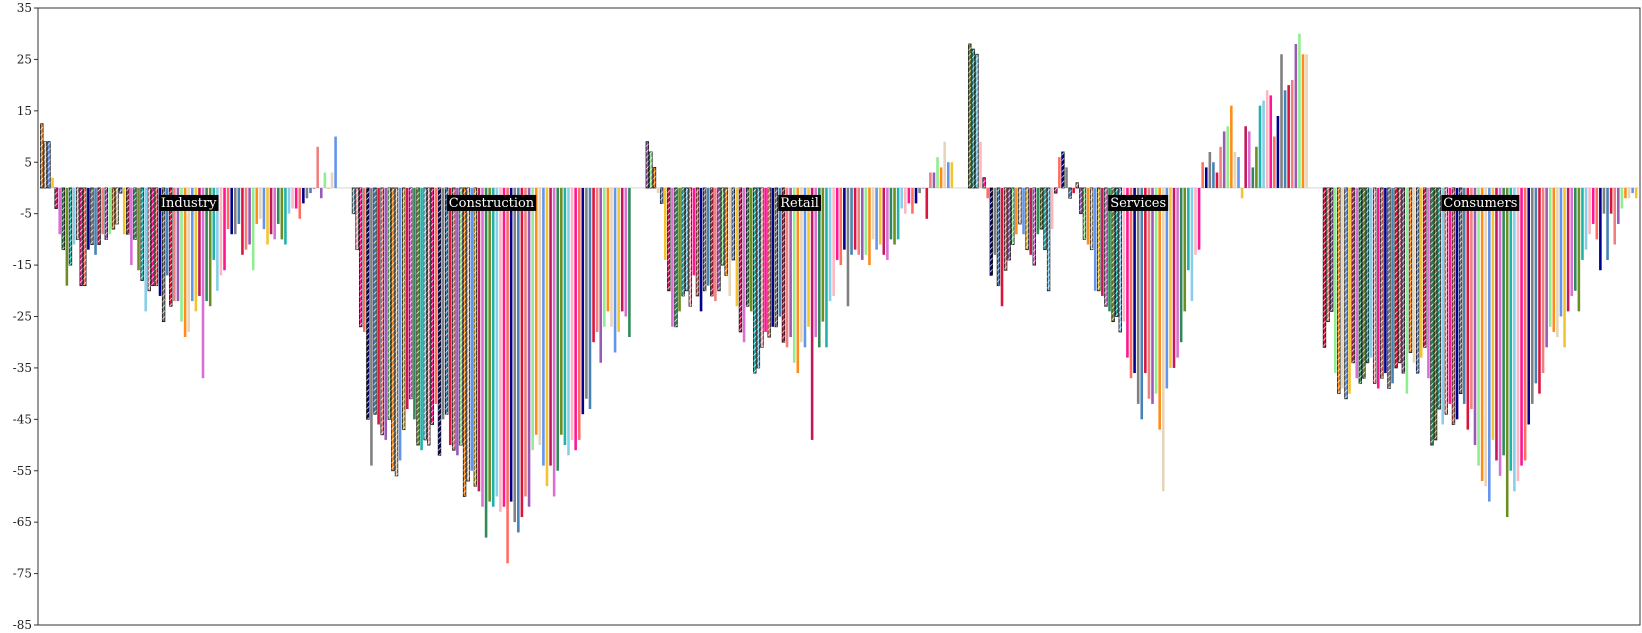  What do you see at coordinates (799, 203) in the screenshot?
I see `group-label: Retail` at bounding box center [799, 203].